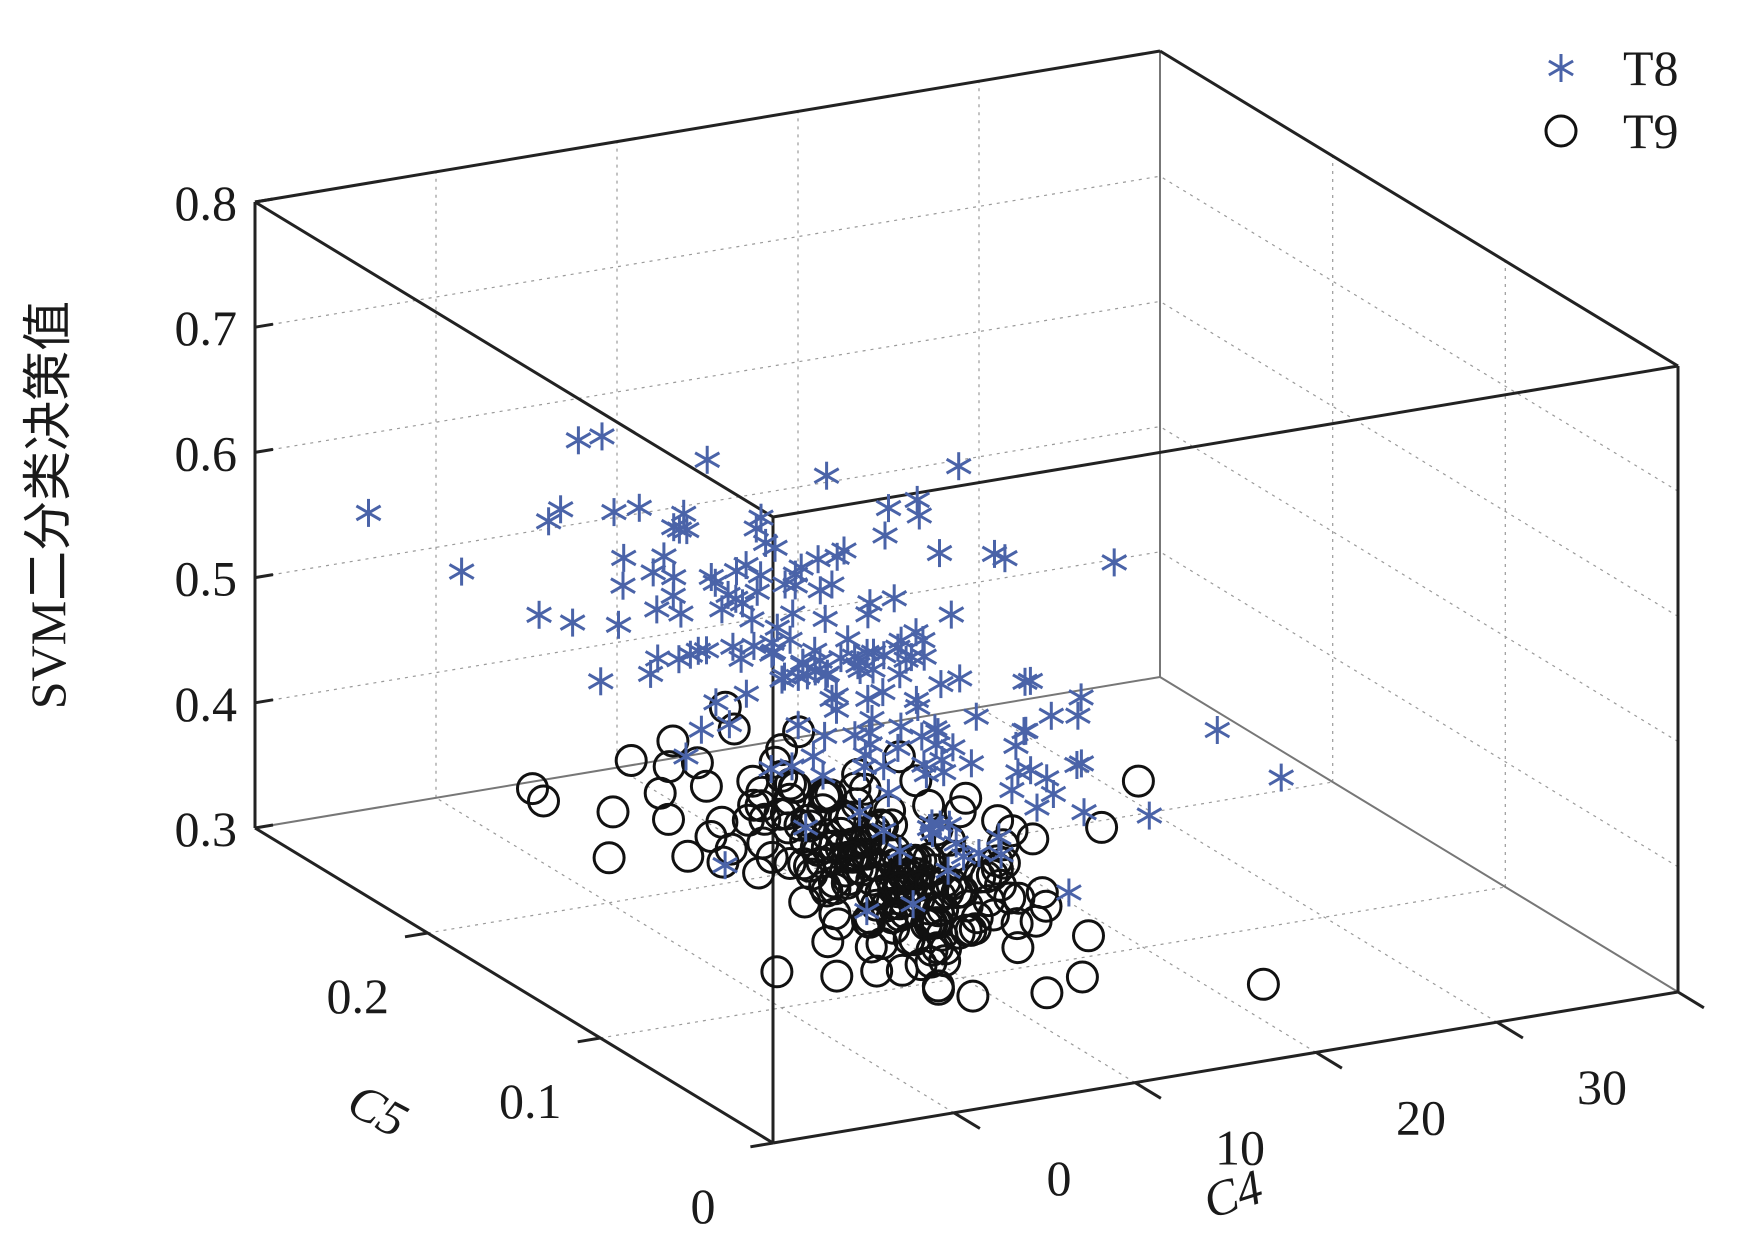  Describe the element at coordinates (206, 829) in the screenshot. I see `z-tick-label: 0.3` at that location.